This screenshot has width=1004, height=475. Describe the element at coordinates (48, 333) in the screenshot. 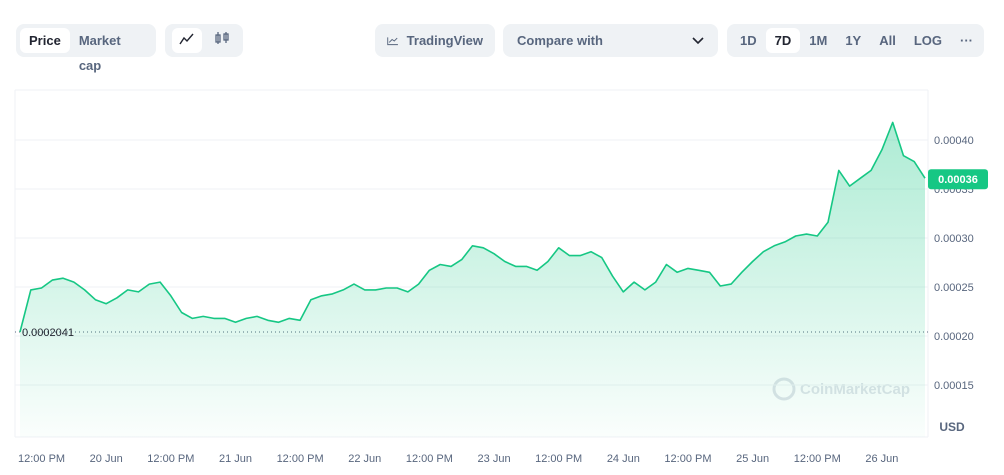

I see `start-price-label: 0.0002041` at that location.